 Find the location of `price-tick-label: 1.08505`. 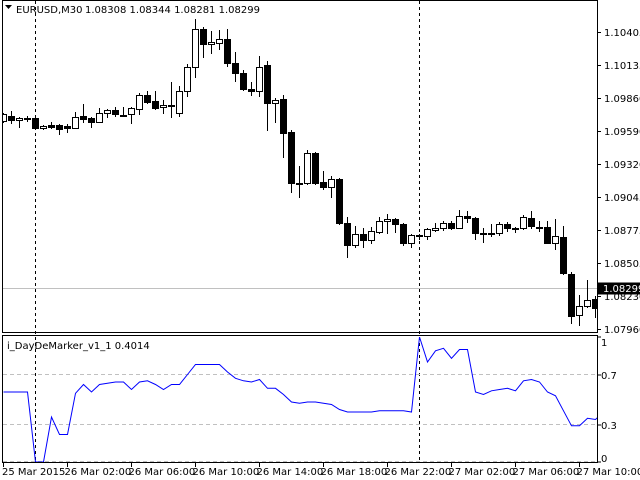

price-tick-label: 1.08505 is located at coordinates (622, 264).